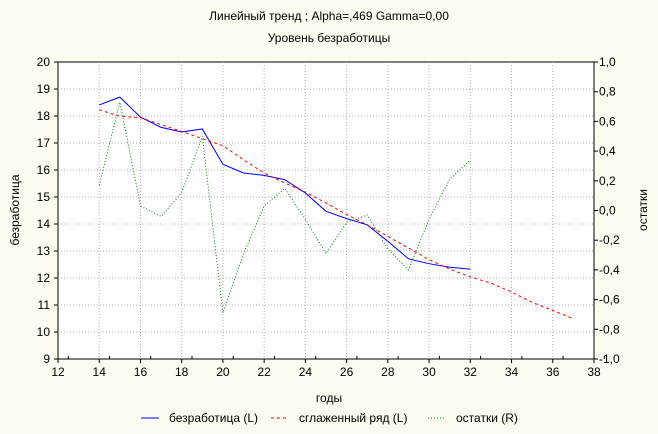 The image size is (658, 434). I want to click on y-tick-label: 12, so click(44, 278).